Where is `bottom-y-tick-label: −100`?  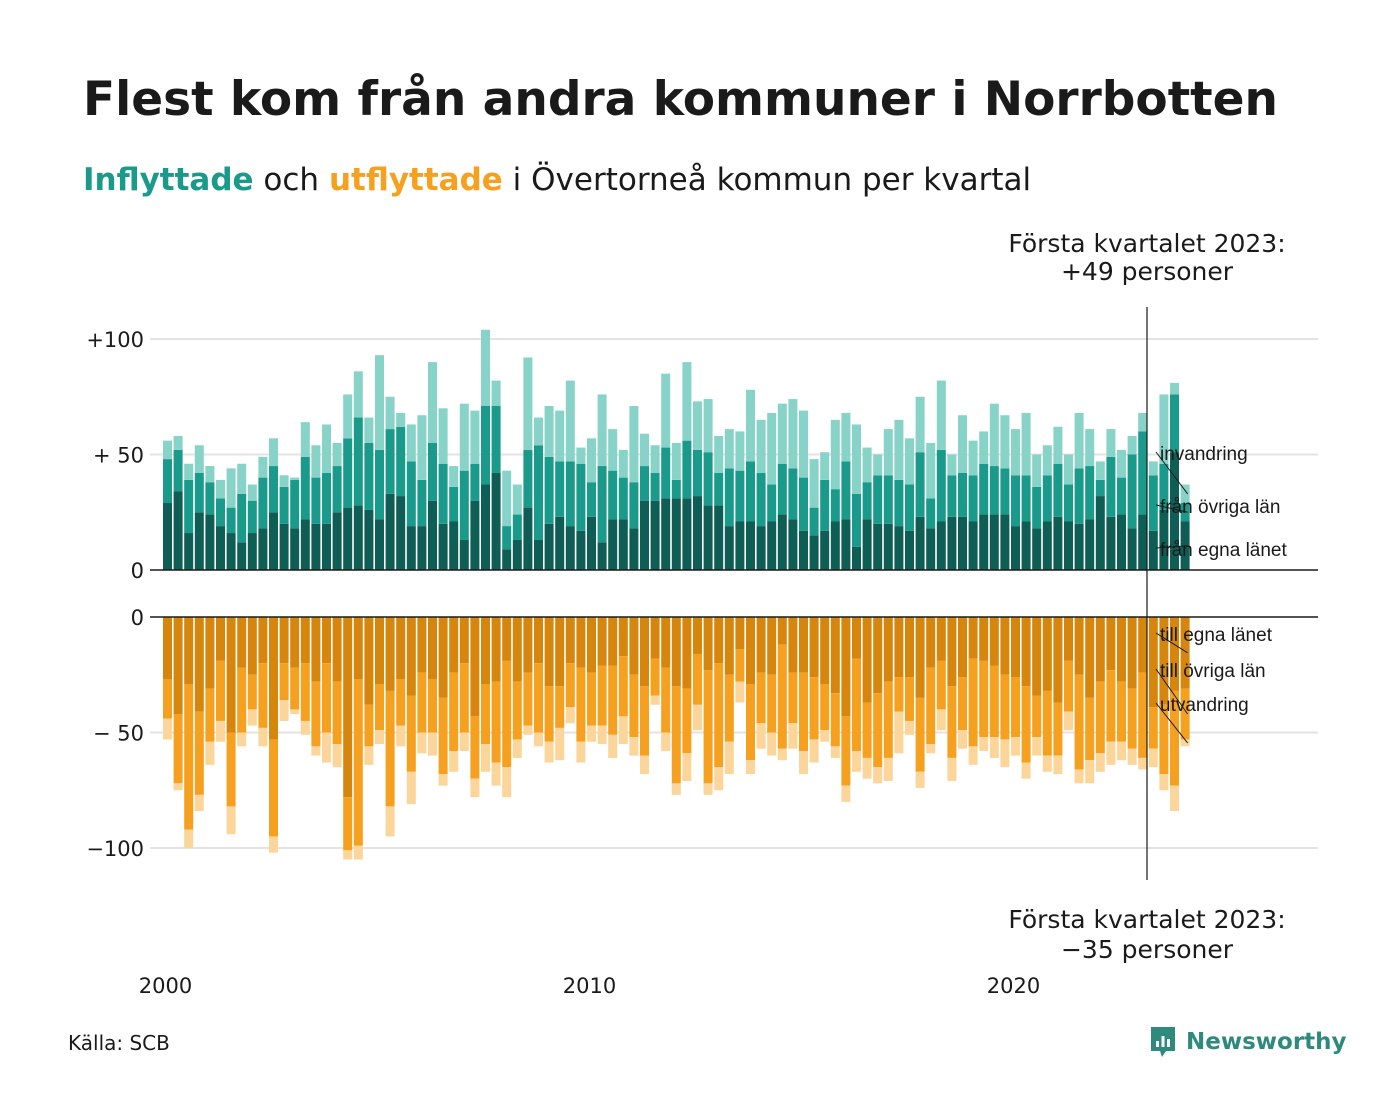 bottom-y-tick-label: −100 is located at coordinates (115, 849).